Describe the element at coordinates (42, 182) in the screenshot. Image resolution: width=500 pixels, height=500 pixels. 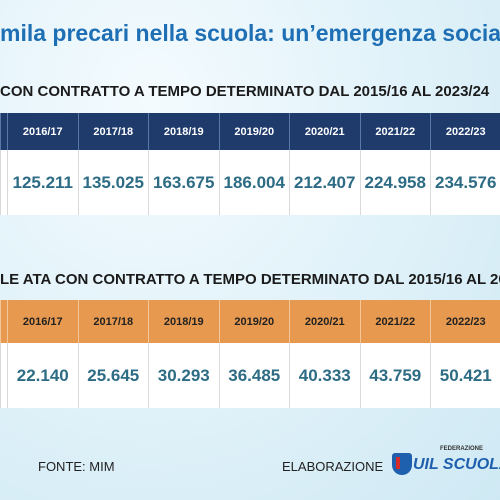
I see `table-cell: 125.211` at that location.